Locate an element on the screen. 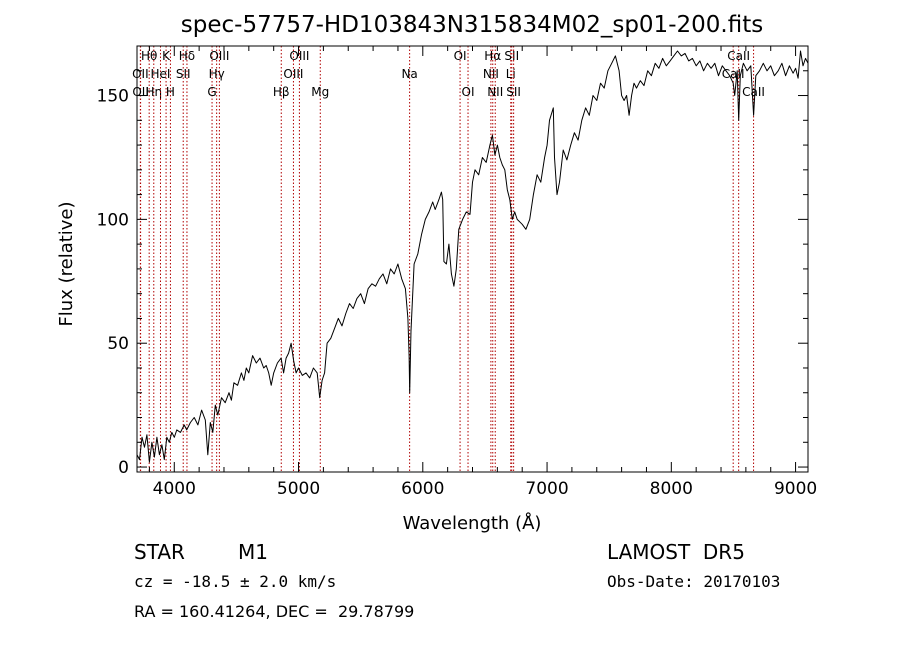 This screenshot has width=900, height=649. object-class: STAR is located at coordinates (159, 552).